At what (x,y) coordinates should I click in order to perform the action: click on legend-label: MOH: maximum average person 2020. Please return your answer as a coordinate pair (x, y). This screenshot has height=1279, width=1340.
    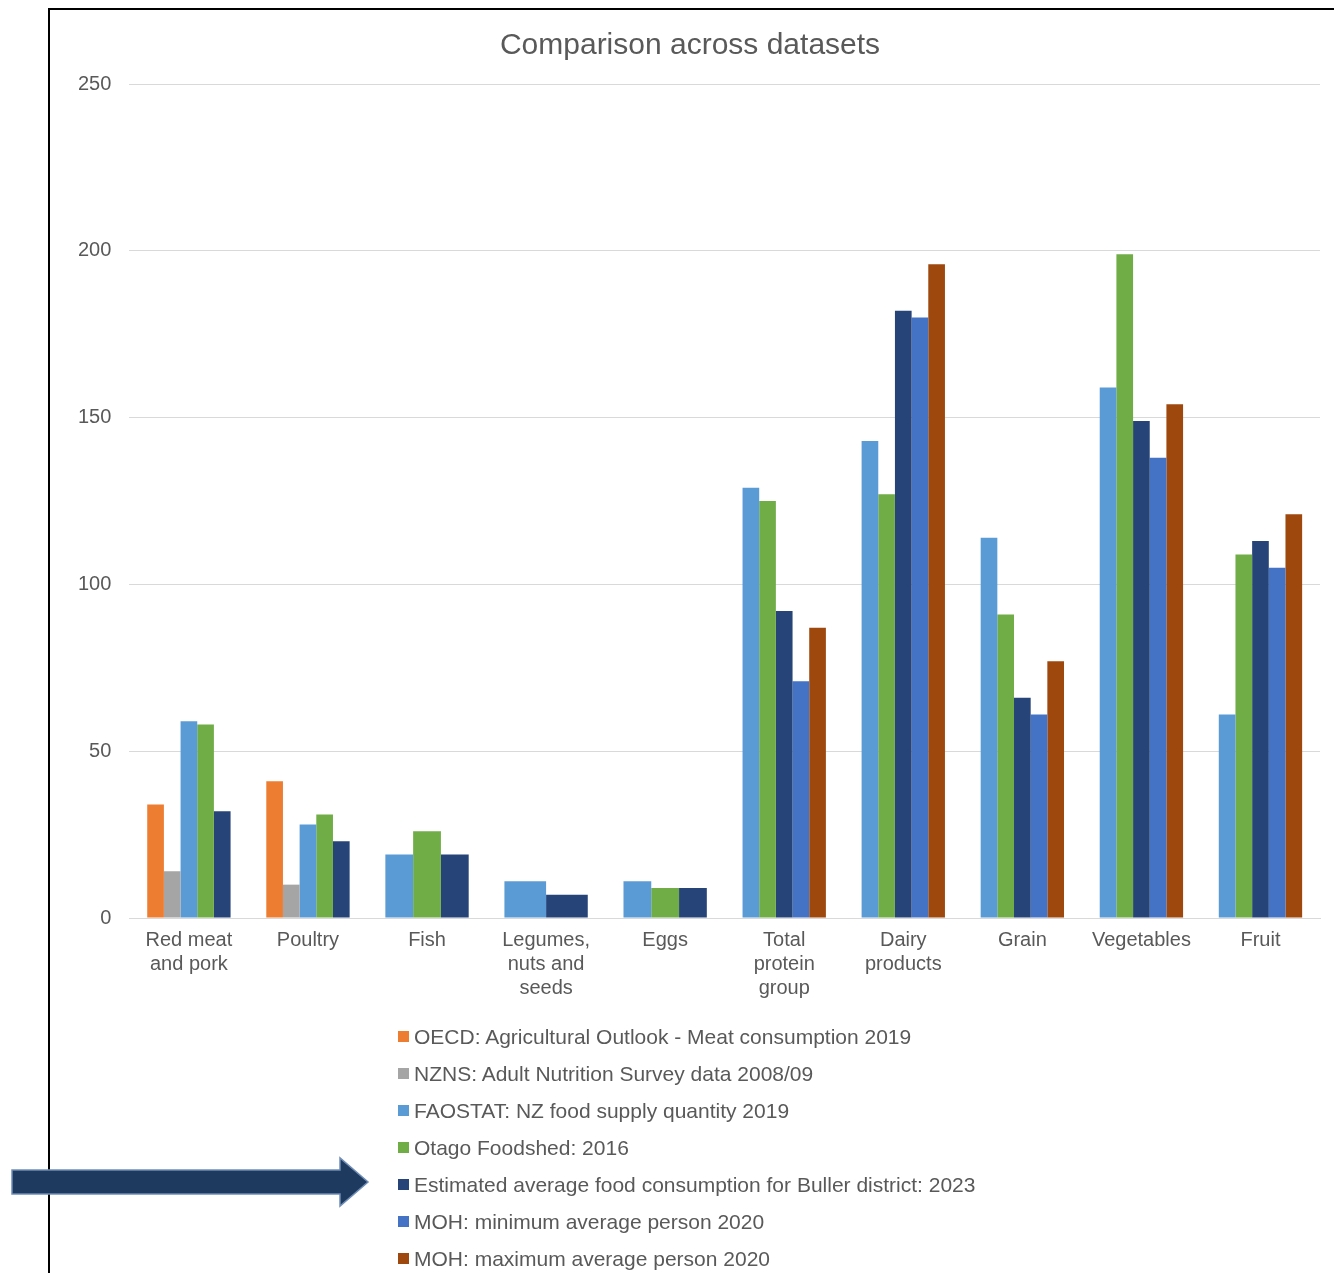
    Looking at the image, I should click on (592, 1258).